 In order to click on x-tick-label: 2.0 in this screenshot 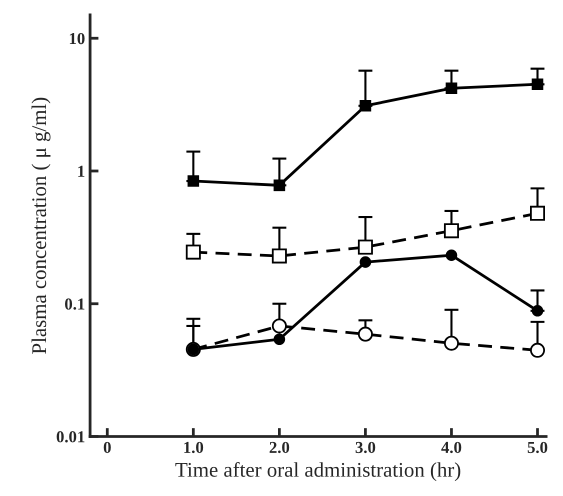, I will do `click(280, 448)`.